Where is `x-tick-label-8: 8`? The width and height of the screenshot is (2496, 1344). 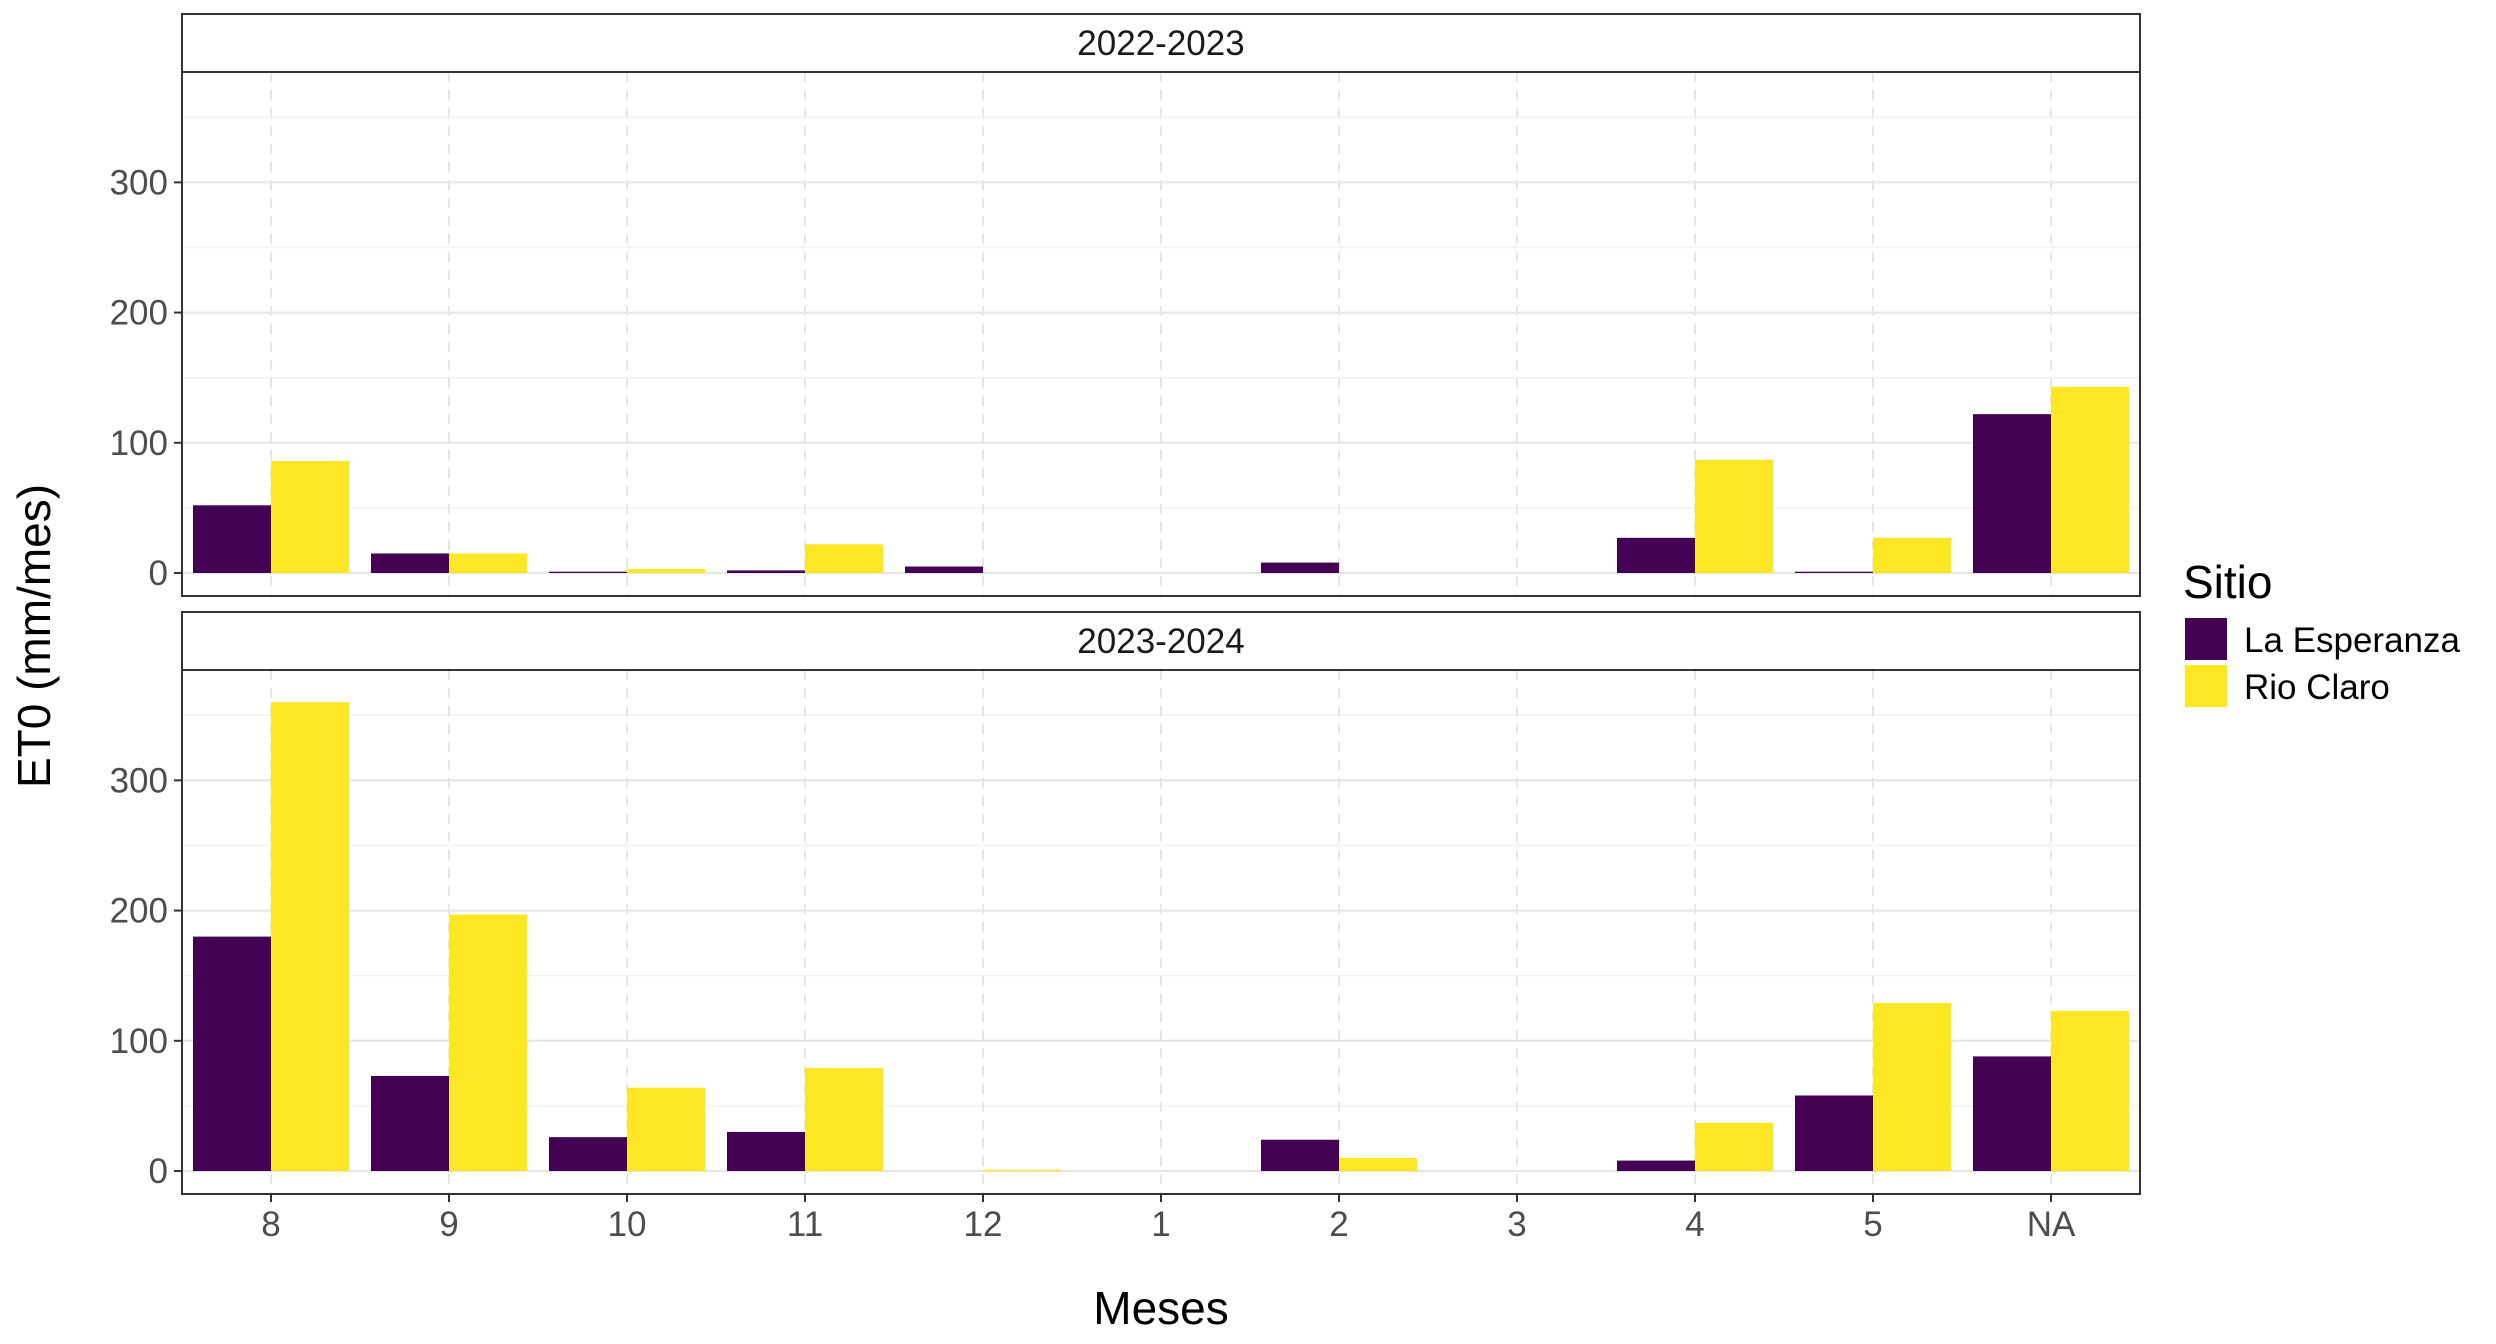 x-tick-label-8: 8 is located at coordinates (270, 1224).